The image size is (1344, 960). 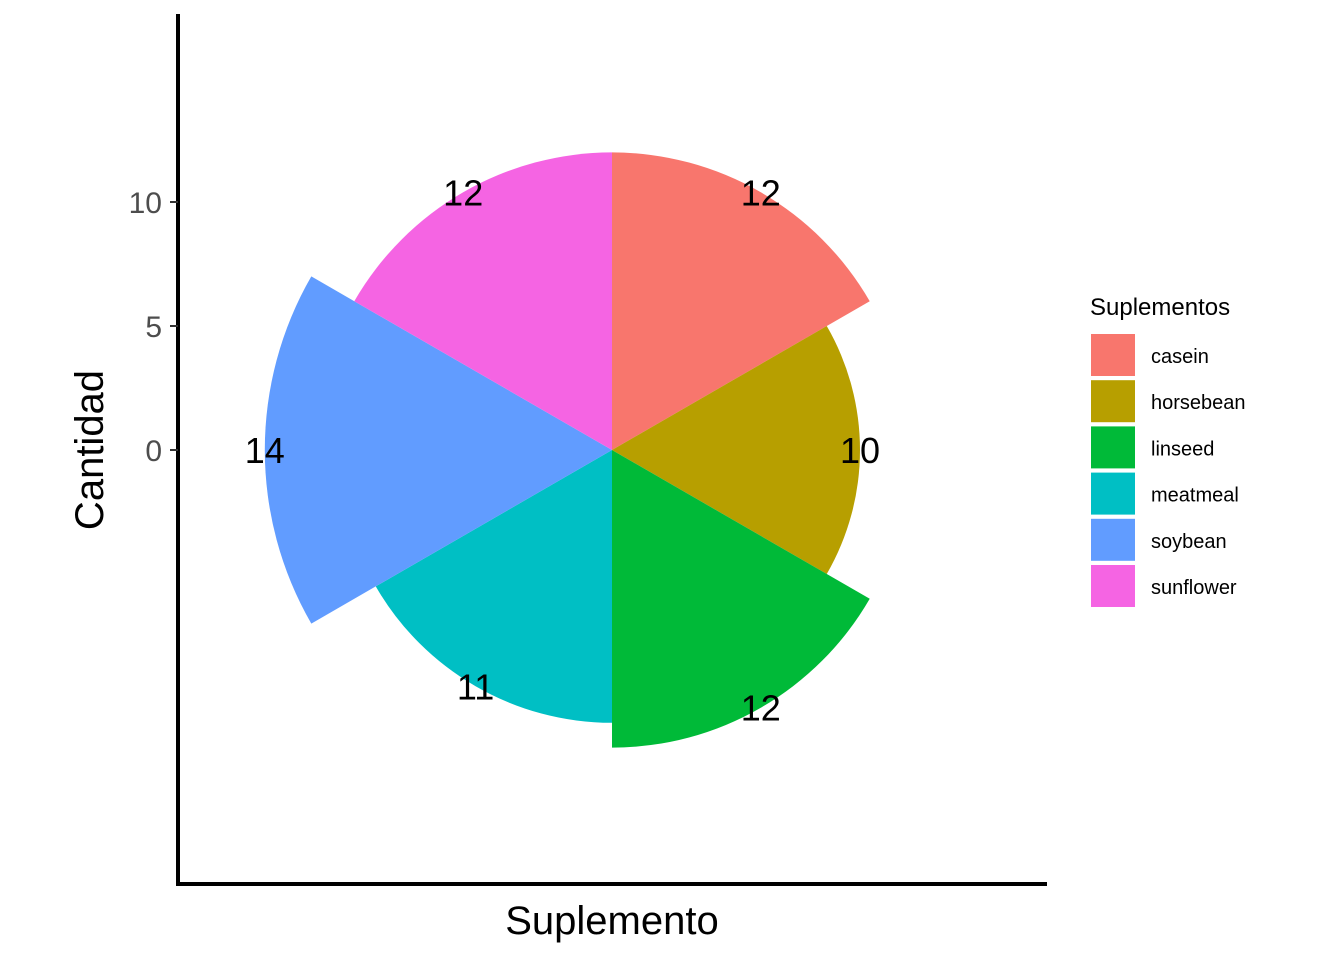 What do you see at coordinates (1189, 542) in the screenshot?
I see `legend-label-soybean: soybean` at bounding box center [1189, 542].